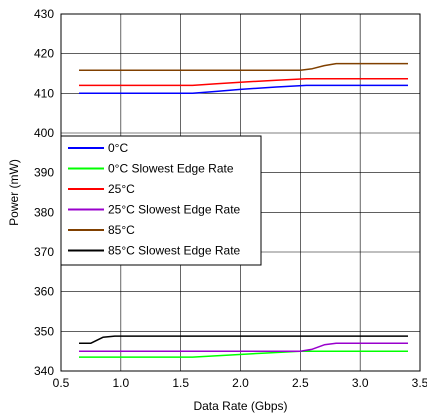 The width and height of the screenshot is (427, 418). Describe the element at coordinates (44, 192) in the screenshot. I see `y-tick-labels: 340 350 360 370 380 390 400 410 420 430` at that location.